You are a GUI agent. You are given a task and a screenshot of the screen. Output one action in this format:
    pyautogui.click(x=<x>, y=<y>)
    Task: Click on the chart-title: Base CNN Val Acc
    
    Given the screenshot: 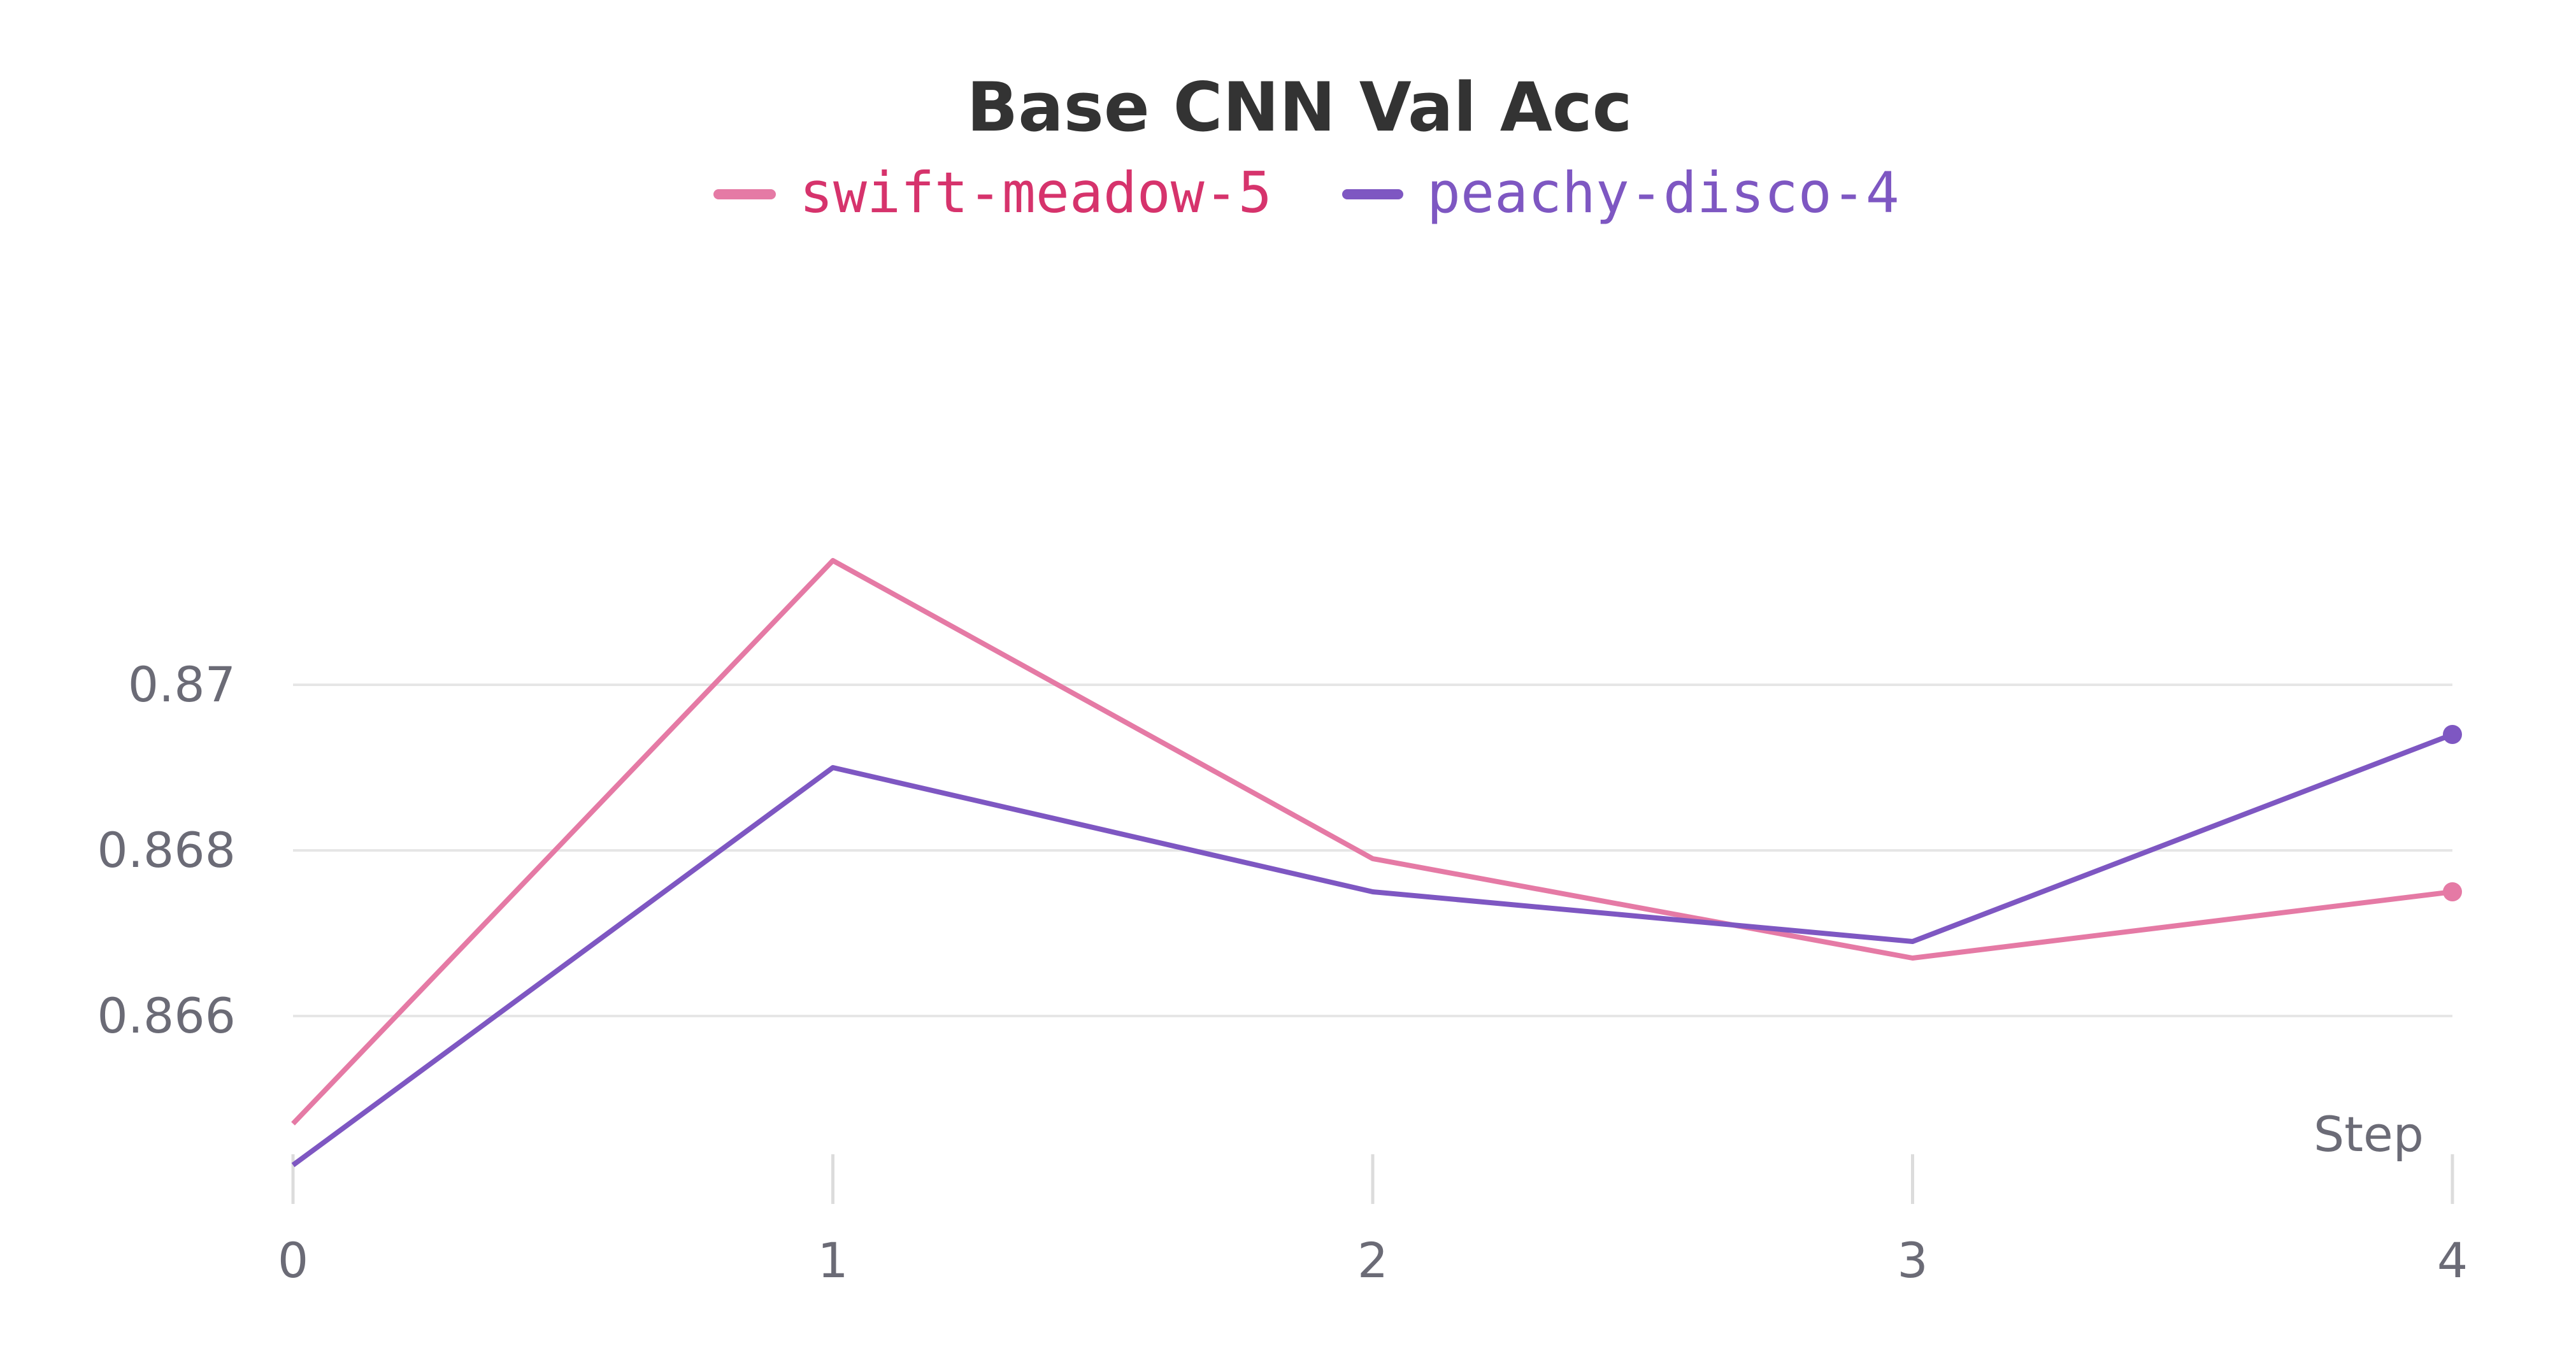 What is the action you would take?
    pyautogui.click(x=1299, y=107)
    